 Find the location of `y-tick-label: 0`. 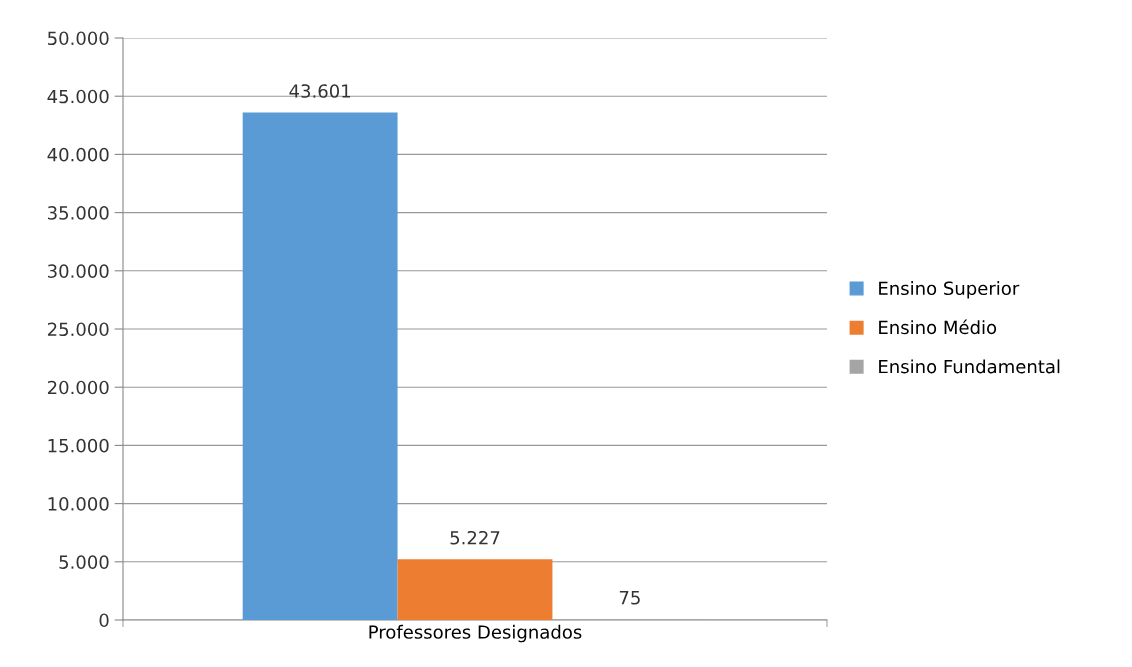

y-tick-label: 0 is located at coordinates (104, 620).